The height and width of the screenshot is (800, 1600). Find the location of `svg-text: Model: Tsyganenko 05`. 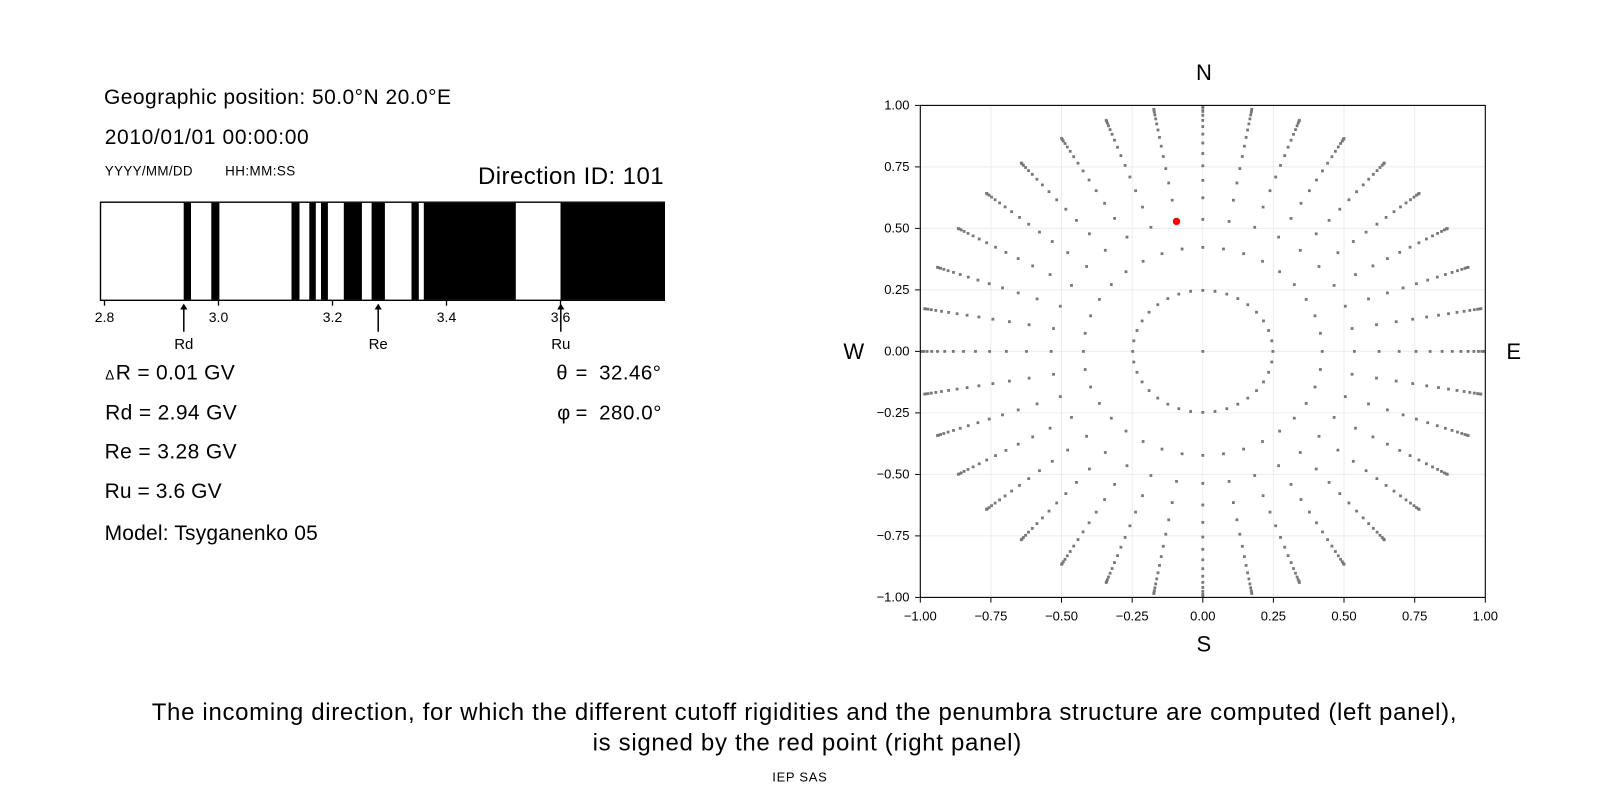

svg-text: Model: Tsyganenko 05 is located at coordinates (211, 533).